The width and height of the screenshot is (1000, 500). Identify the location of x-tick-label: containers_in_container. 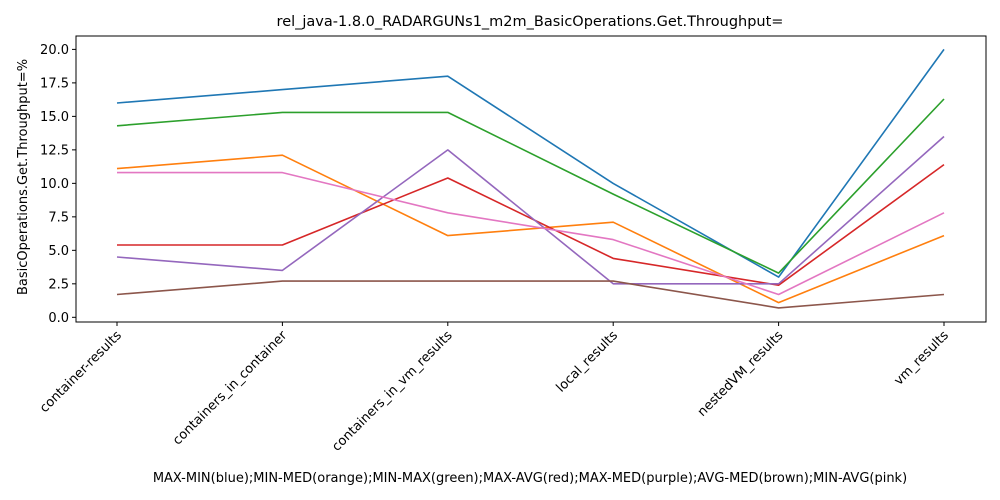
(230, 388).